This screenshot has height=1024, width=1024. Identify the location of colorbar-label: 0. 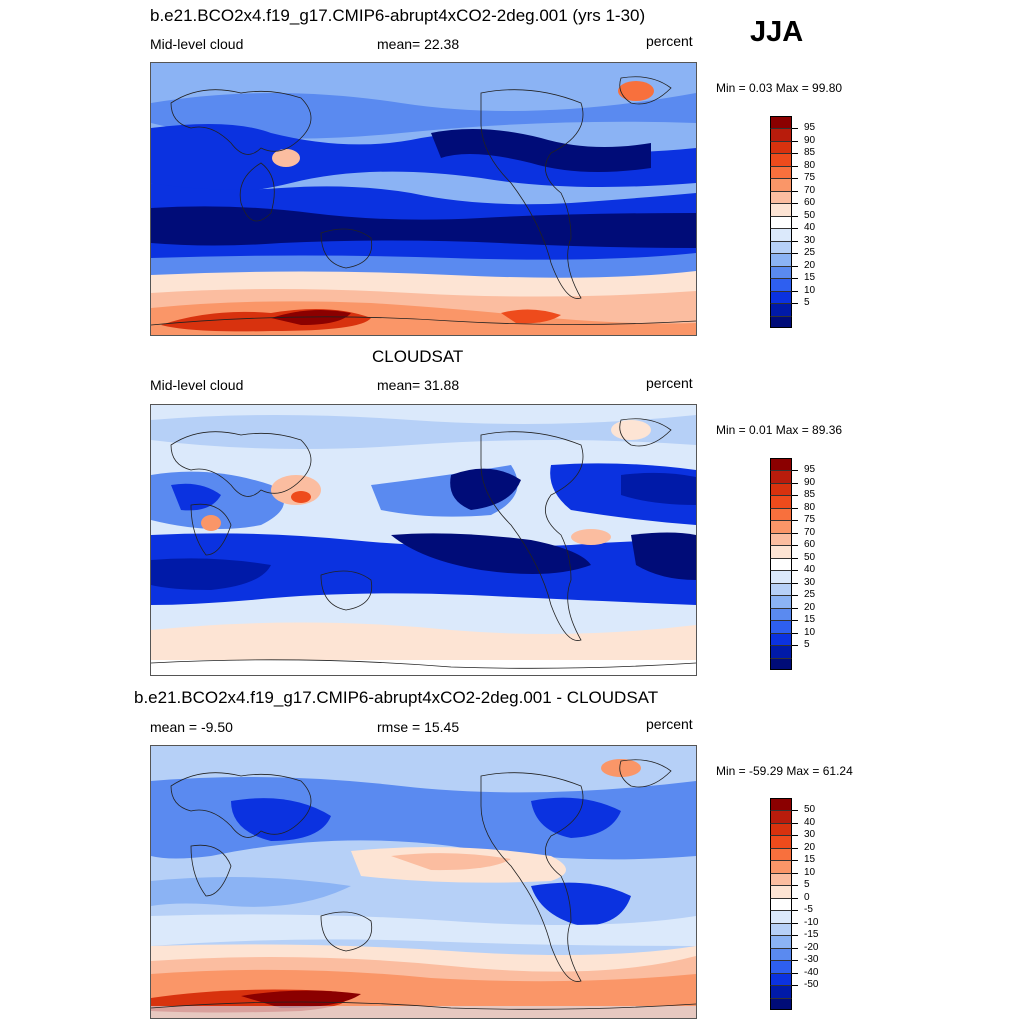
(807, 897).